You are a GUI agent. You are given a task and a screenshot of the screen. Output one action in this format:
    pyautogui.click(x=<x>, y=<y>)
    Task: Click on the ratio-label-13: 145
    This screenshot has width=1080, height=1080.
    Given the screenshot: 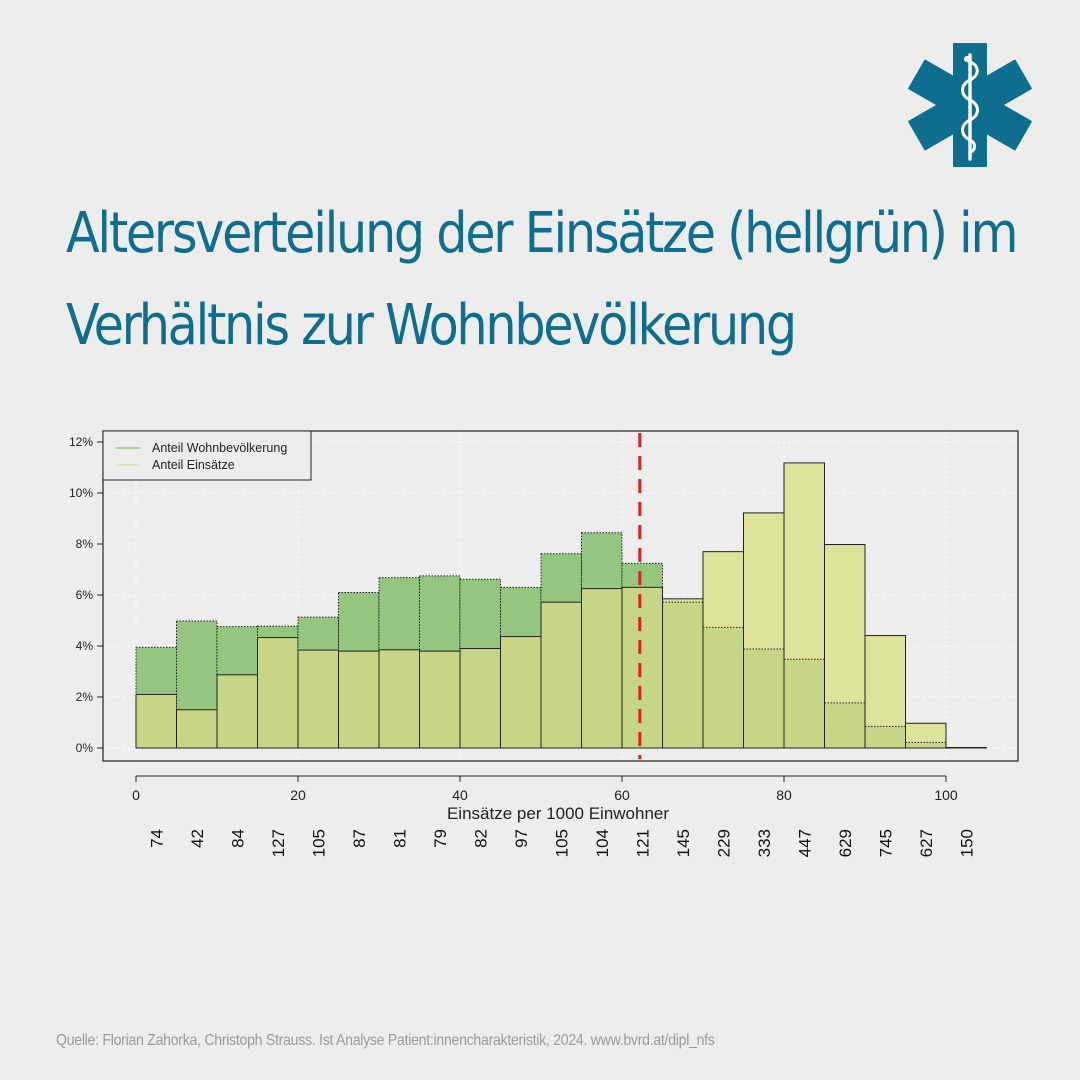 What is the action you would take?
    pyautogui.click(x=683, y=843)
    